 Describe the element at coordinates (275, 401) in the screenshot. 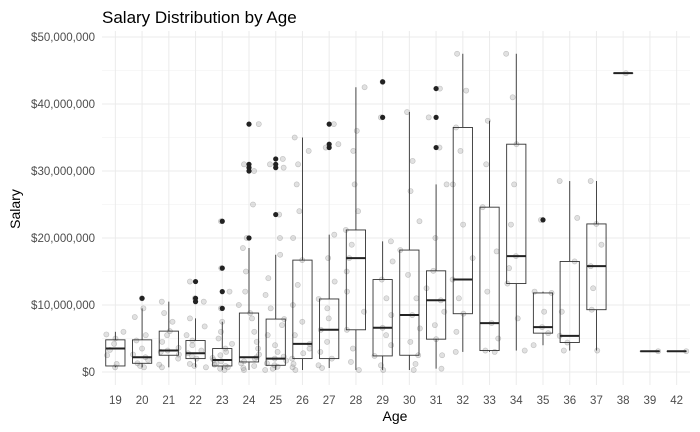

I see `x-tick-label: 25` at that location.